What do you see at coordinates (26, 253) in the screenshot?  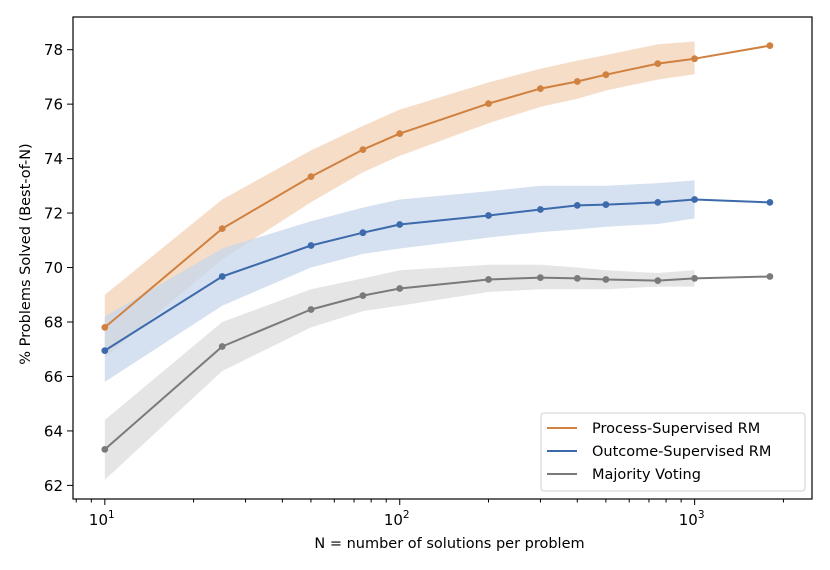 I see `y-axis-label: % Problems Solved (Best-of-N)` at bounding box center [26, 253].